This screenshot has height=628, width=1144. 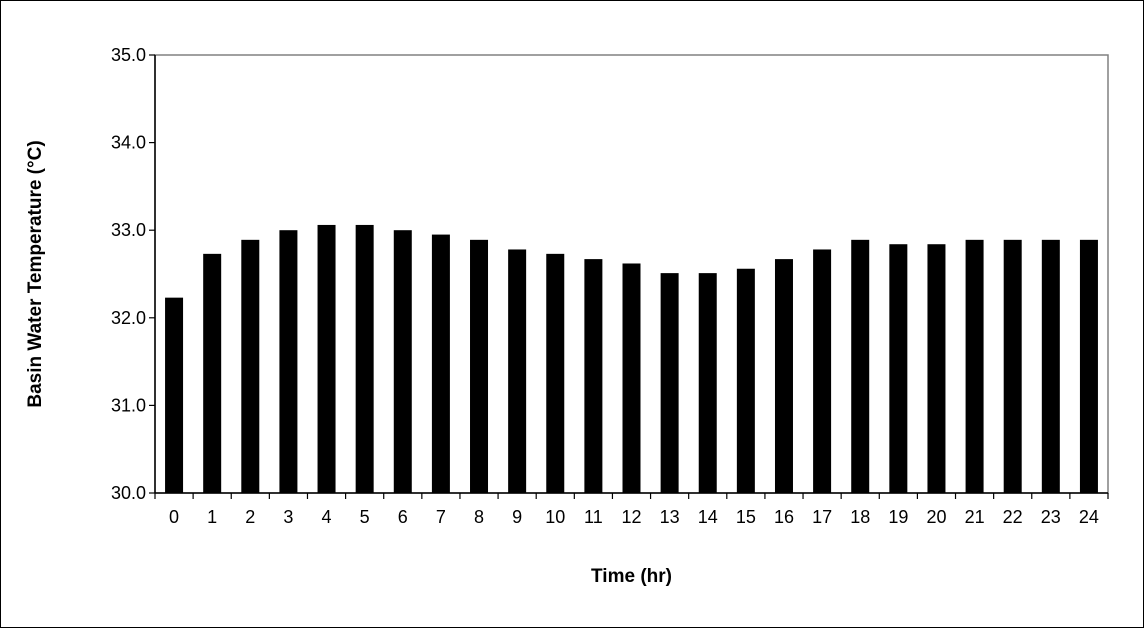 What do you see at coordinates (133, 274) in the screenshot?
I see `y-ticks-group: 30.0 31.0 32.0 33.0 34.0 35.0` at bounding box center [133, 274].